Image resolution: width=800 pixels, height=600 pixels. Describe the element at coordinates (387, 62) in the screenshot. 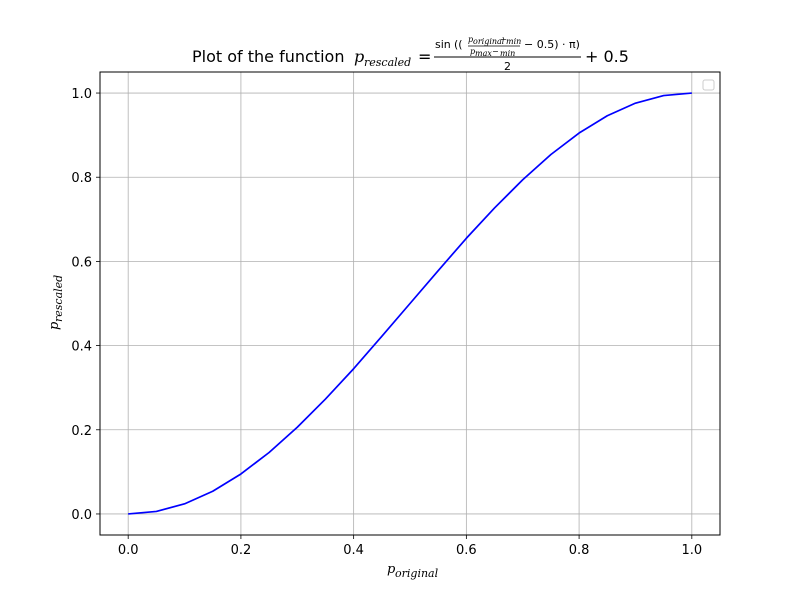

I see `title-lhs-sub: rescaled` at that location.